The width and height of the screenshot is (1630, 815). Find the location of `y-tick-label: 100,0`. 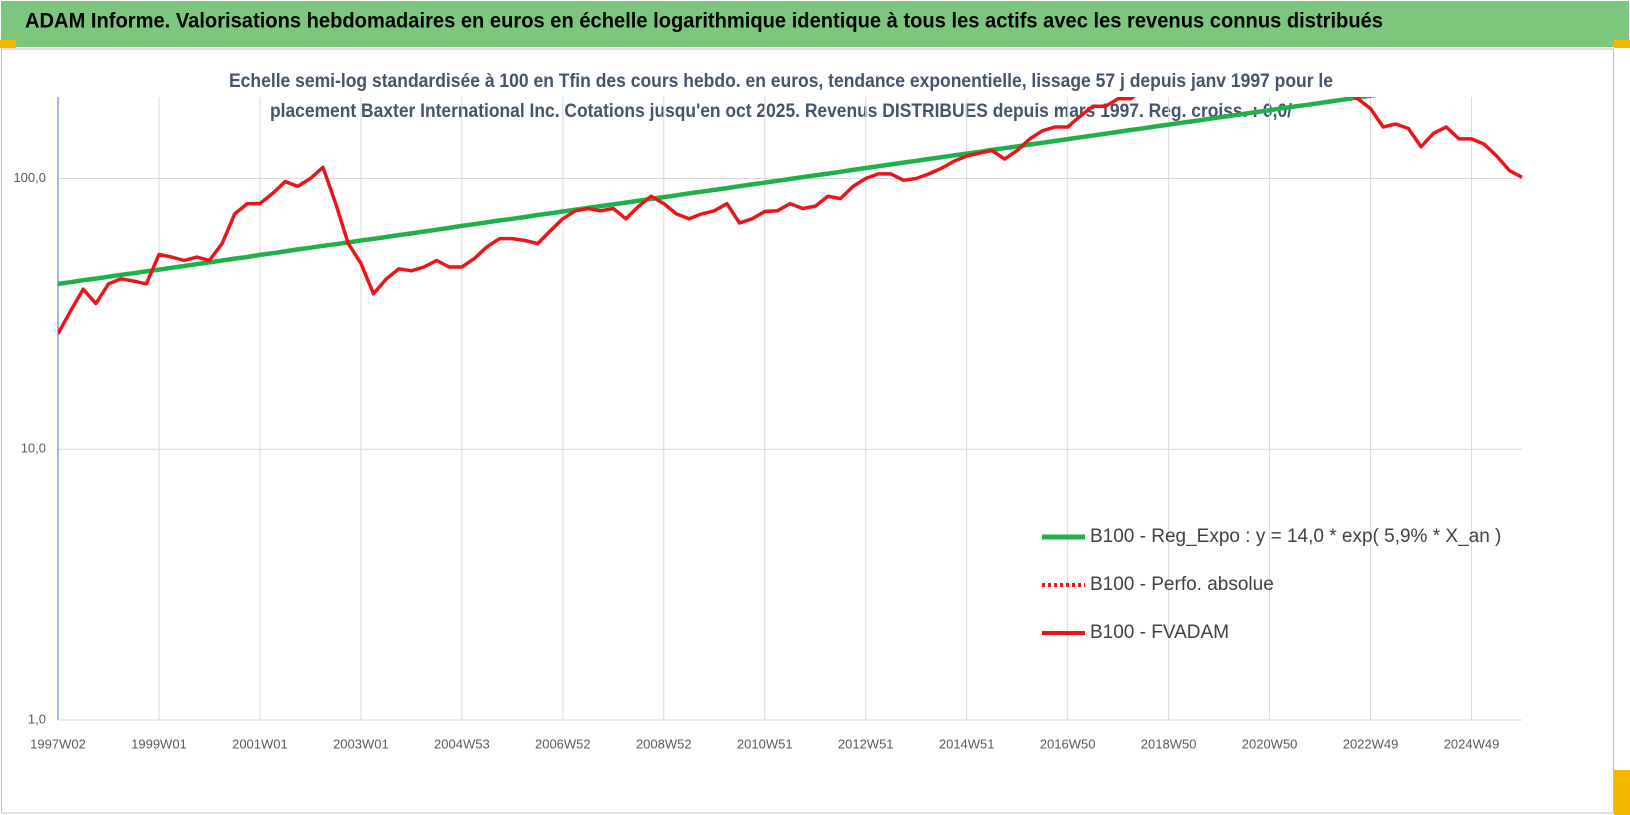

y-tick-label: 100,0 is located at coordinates (29, 177).